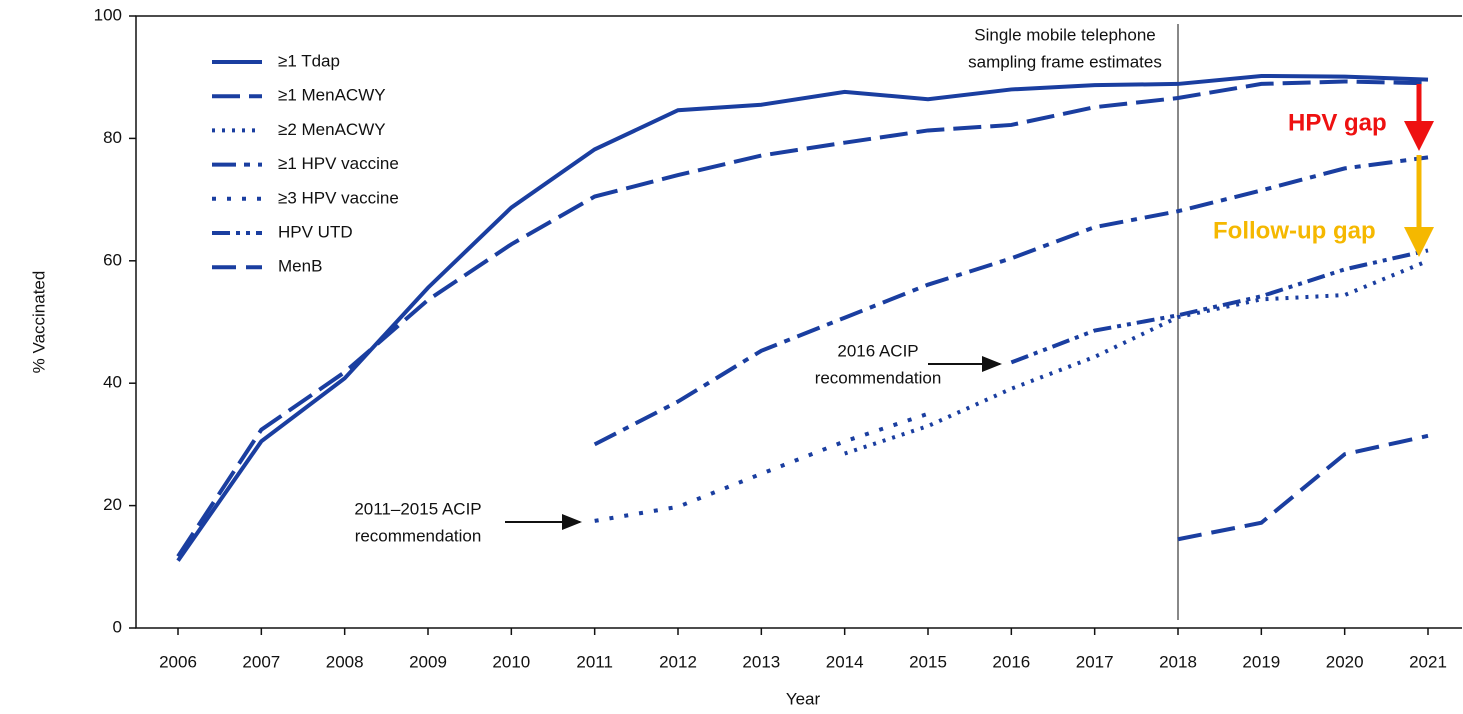 This screenshot has width=1463, height=714. What do you see at coordinates (112, 137) in the screenshot?
I see `y-tick-label: 80` at bounding box center [112, 137].